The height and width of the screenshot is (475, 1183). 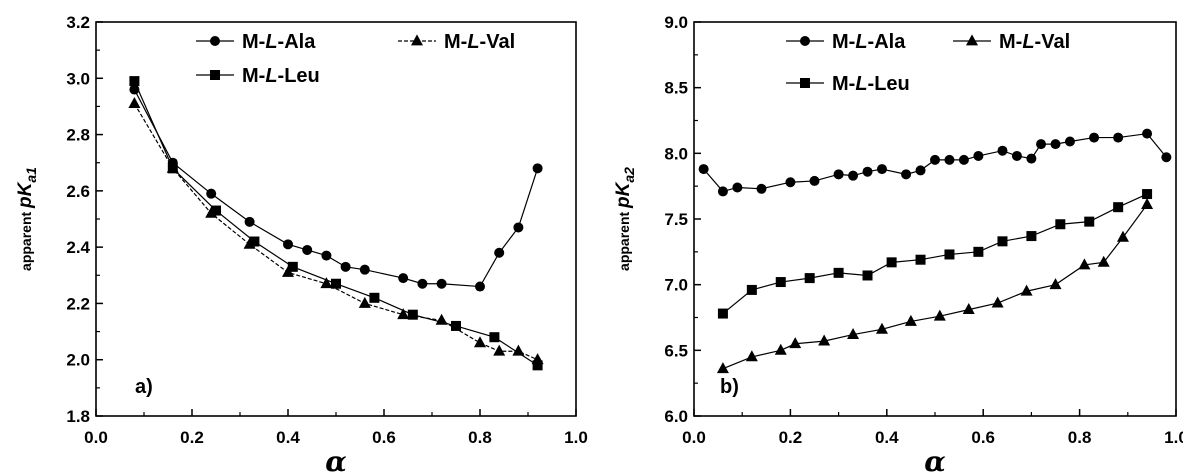 What do you see at coordinates (1080, 437) in the screenshot?
I see `x-tick-label: 0.8` at bounding box center [1080, 437].